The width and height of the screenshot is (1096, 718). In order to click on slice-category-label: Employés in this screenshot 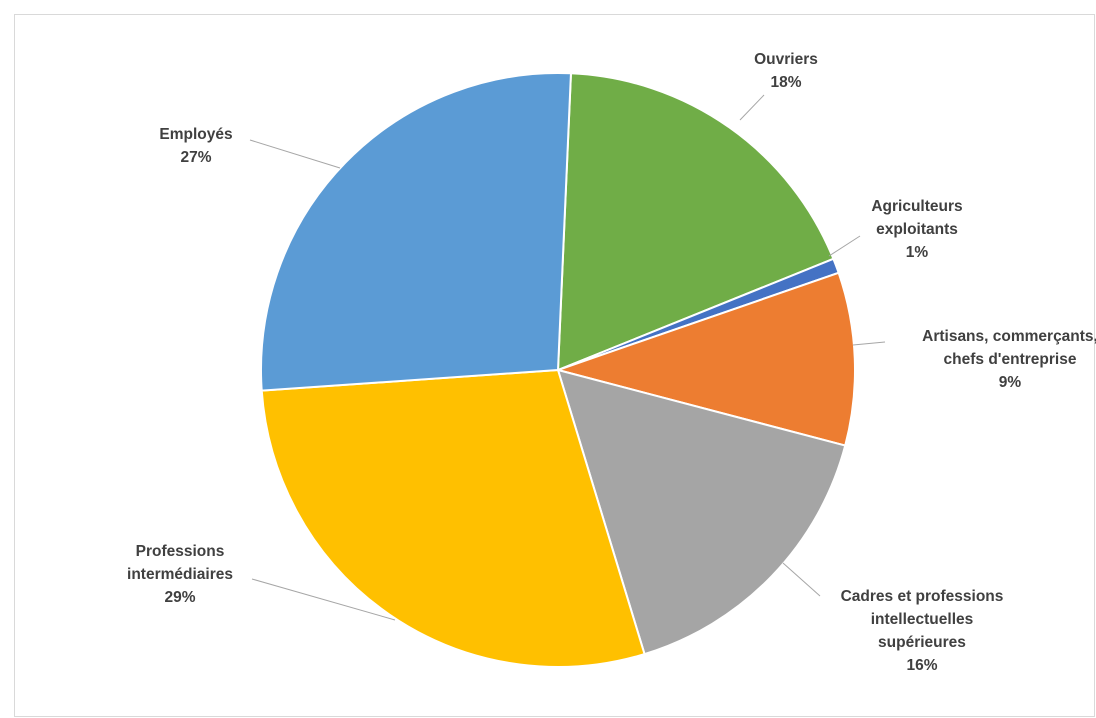, I will do `click(195, 134)`.